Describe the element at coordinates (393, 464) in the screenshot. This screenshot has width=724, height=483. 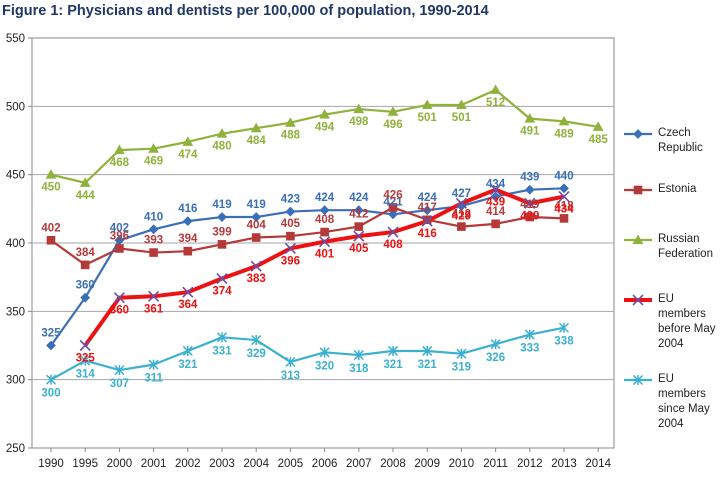
I see `x-tick-label: 2008` at that location.